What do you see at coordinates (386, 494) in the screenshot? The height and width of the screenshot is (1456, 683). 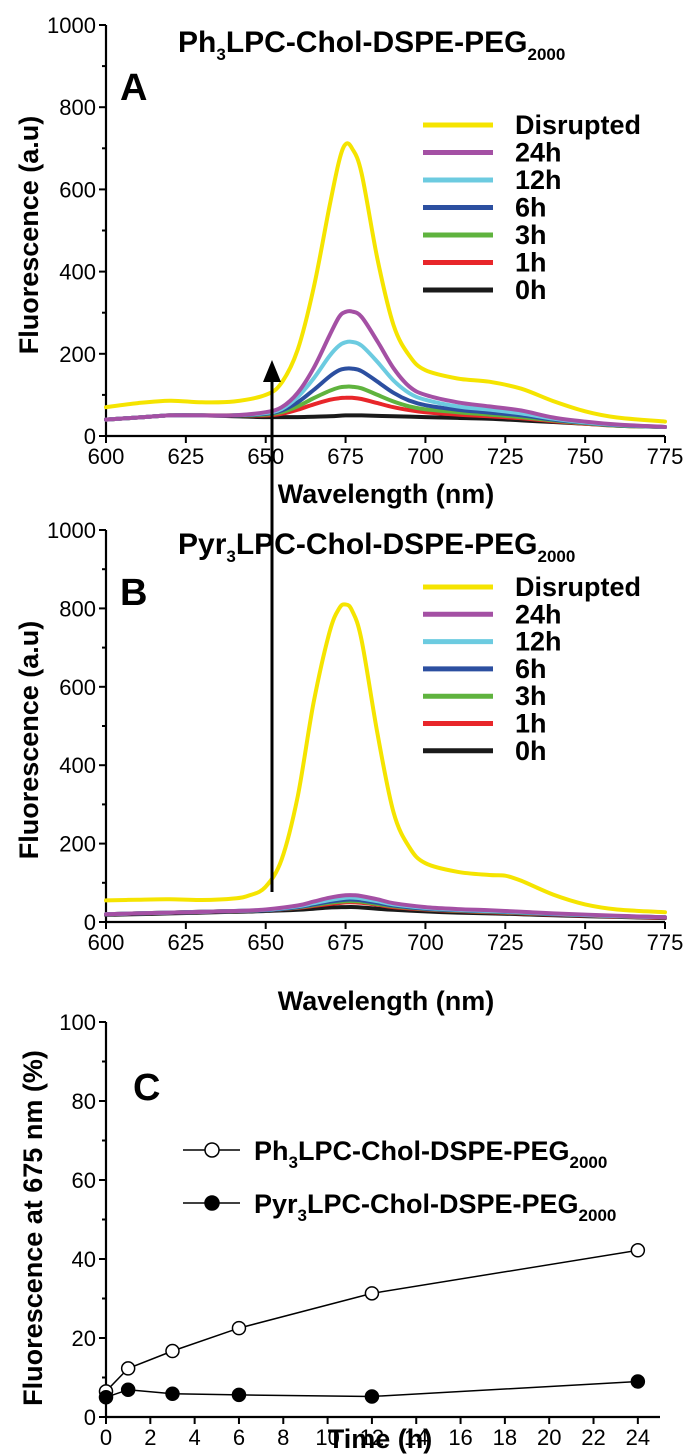 I see `x-axis-title-a: Wavelength (nm)` at bounding box center [386, 494].